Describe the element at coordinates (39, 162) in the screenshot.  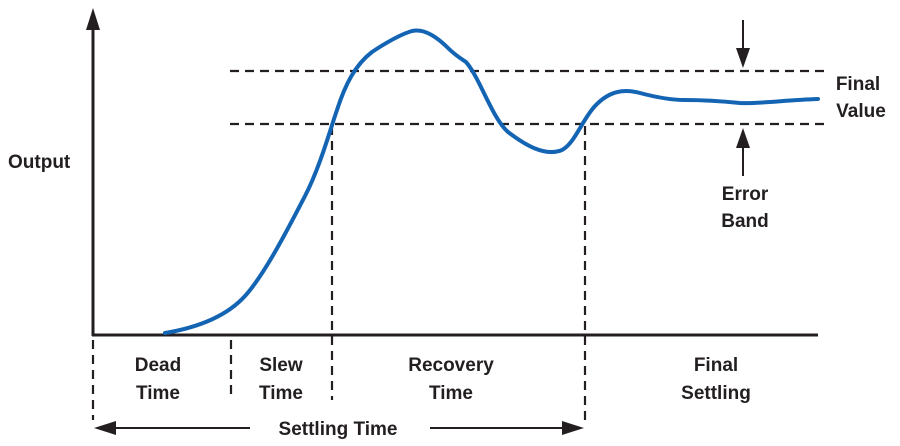
I see `y-axis-label: Output` at that location.